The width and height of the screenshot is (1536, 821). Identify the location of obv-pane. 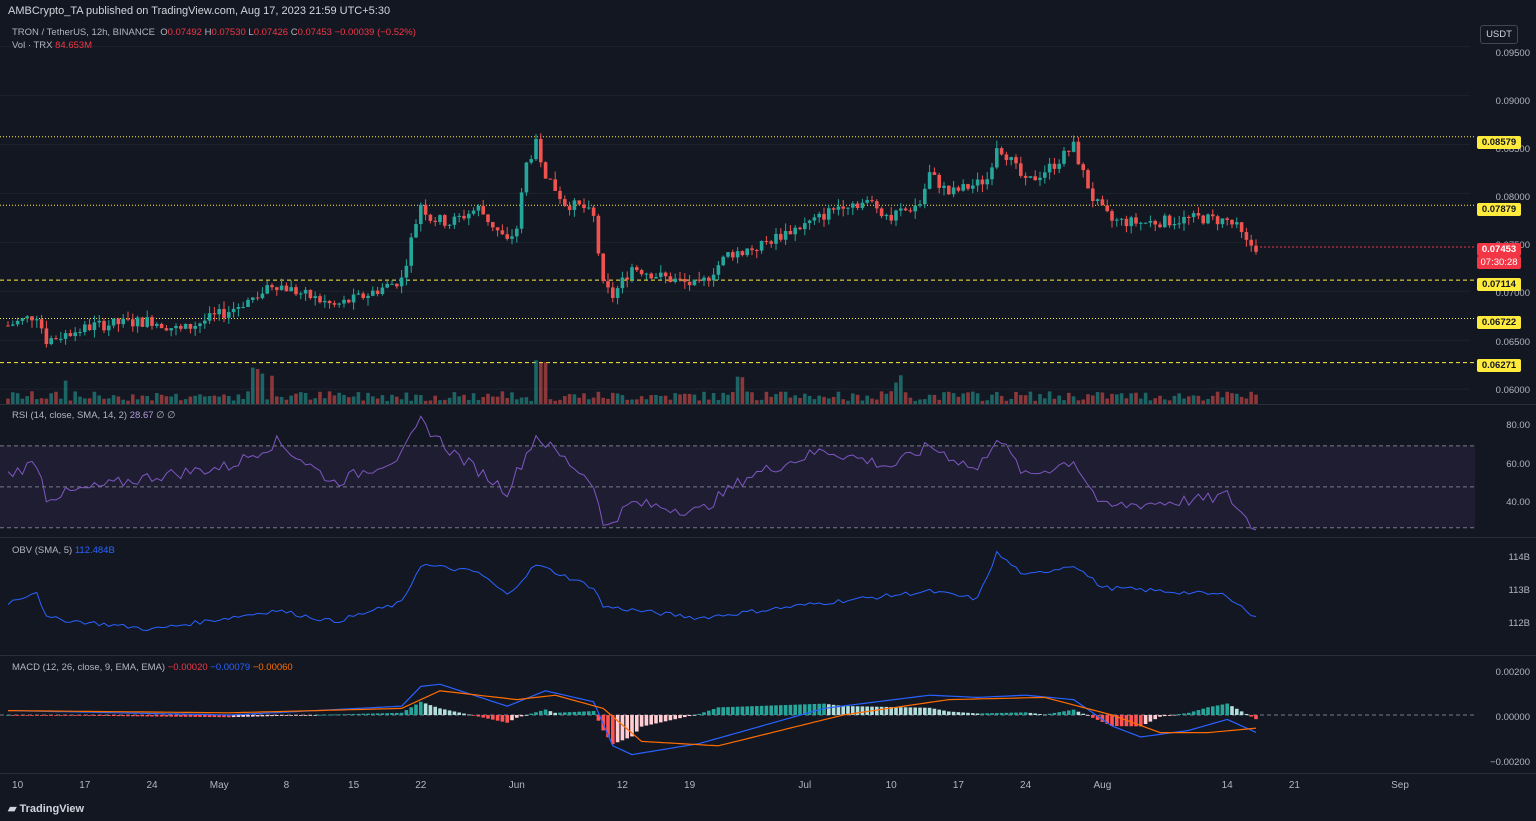
(768, 596).